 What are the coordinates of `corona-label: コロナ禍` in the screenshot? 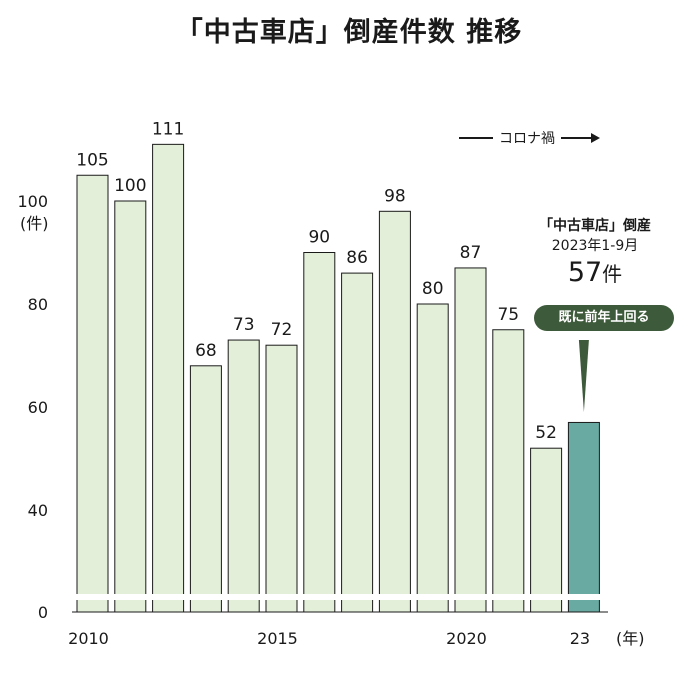 It's located at (527, 139).